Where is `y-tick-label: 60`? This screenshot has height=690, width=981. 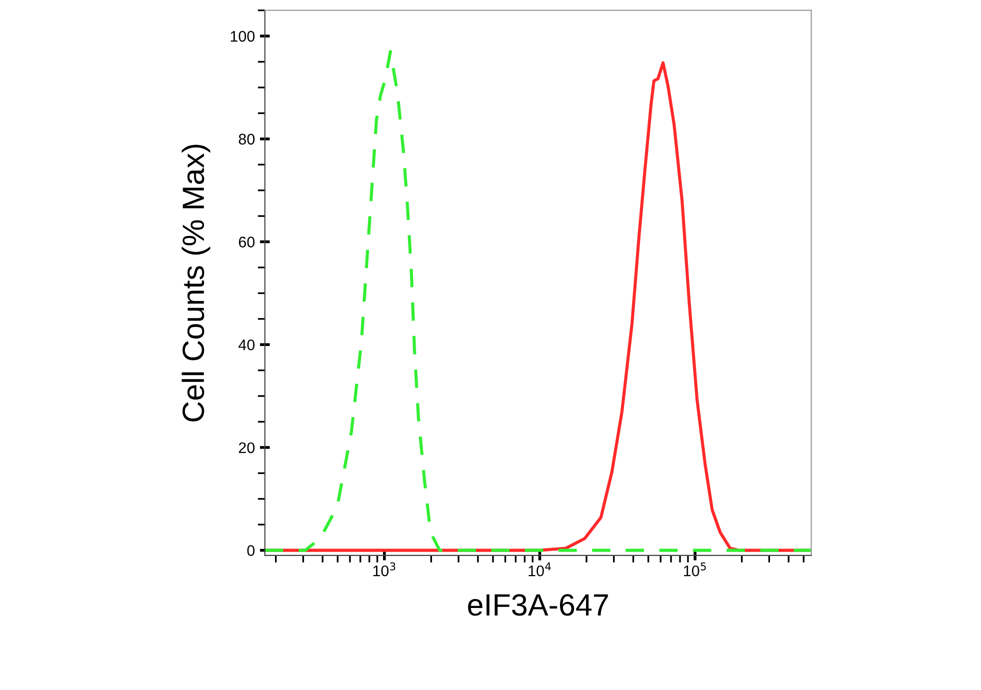 y-tick-label: 60 is located at coordinates (246, 242).